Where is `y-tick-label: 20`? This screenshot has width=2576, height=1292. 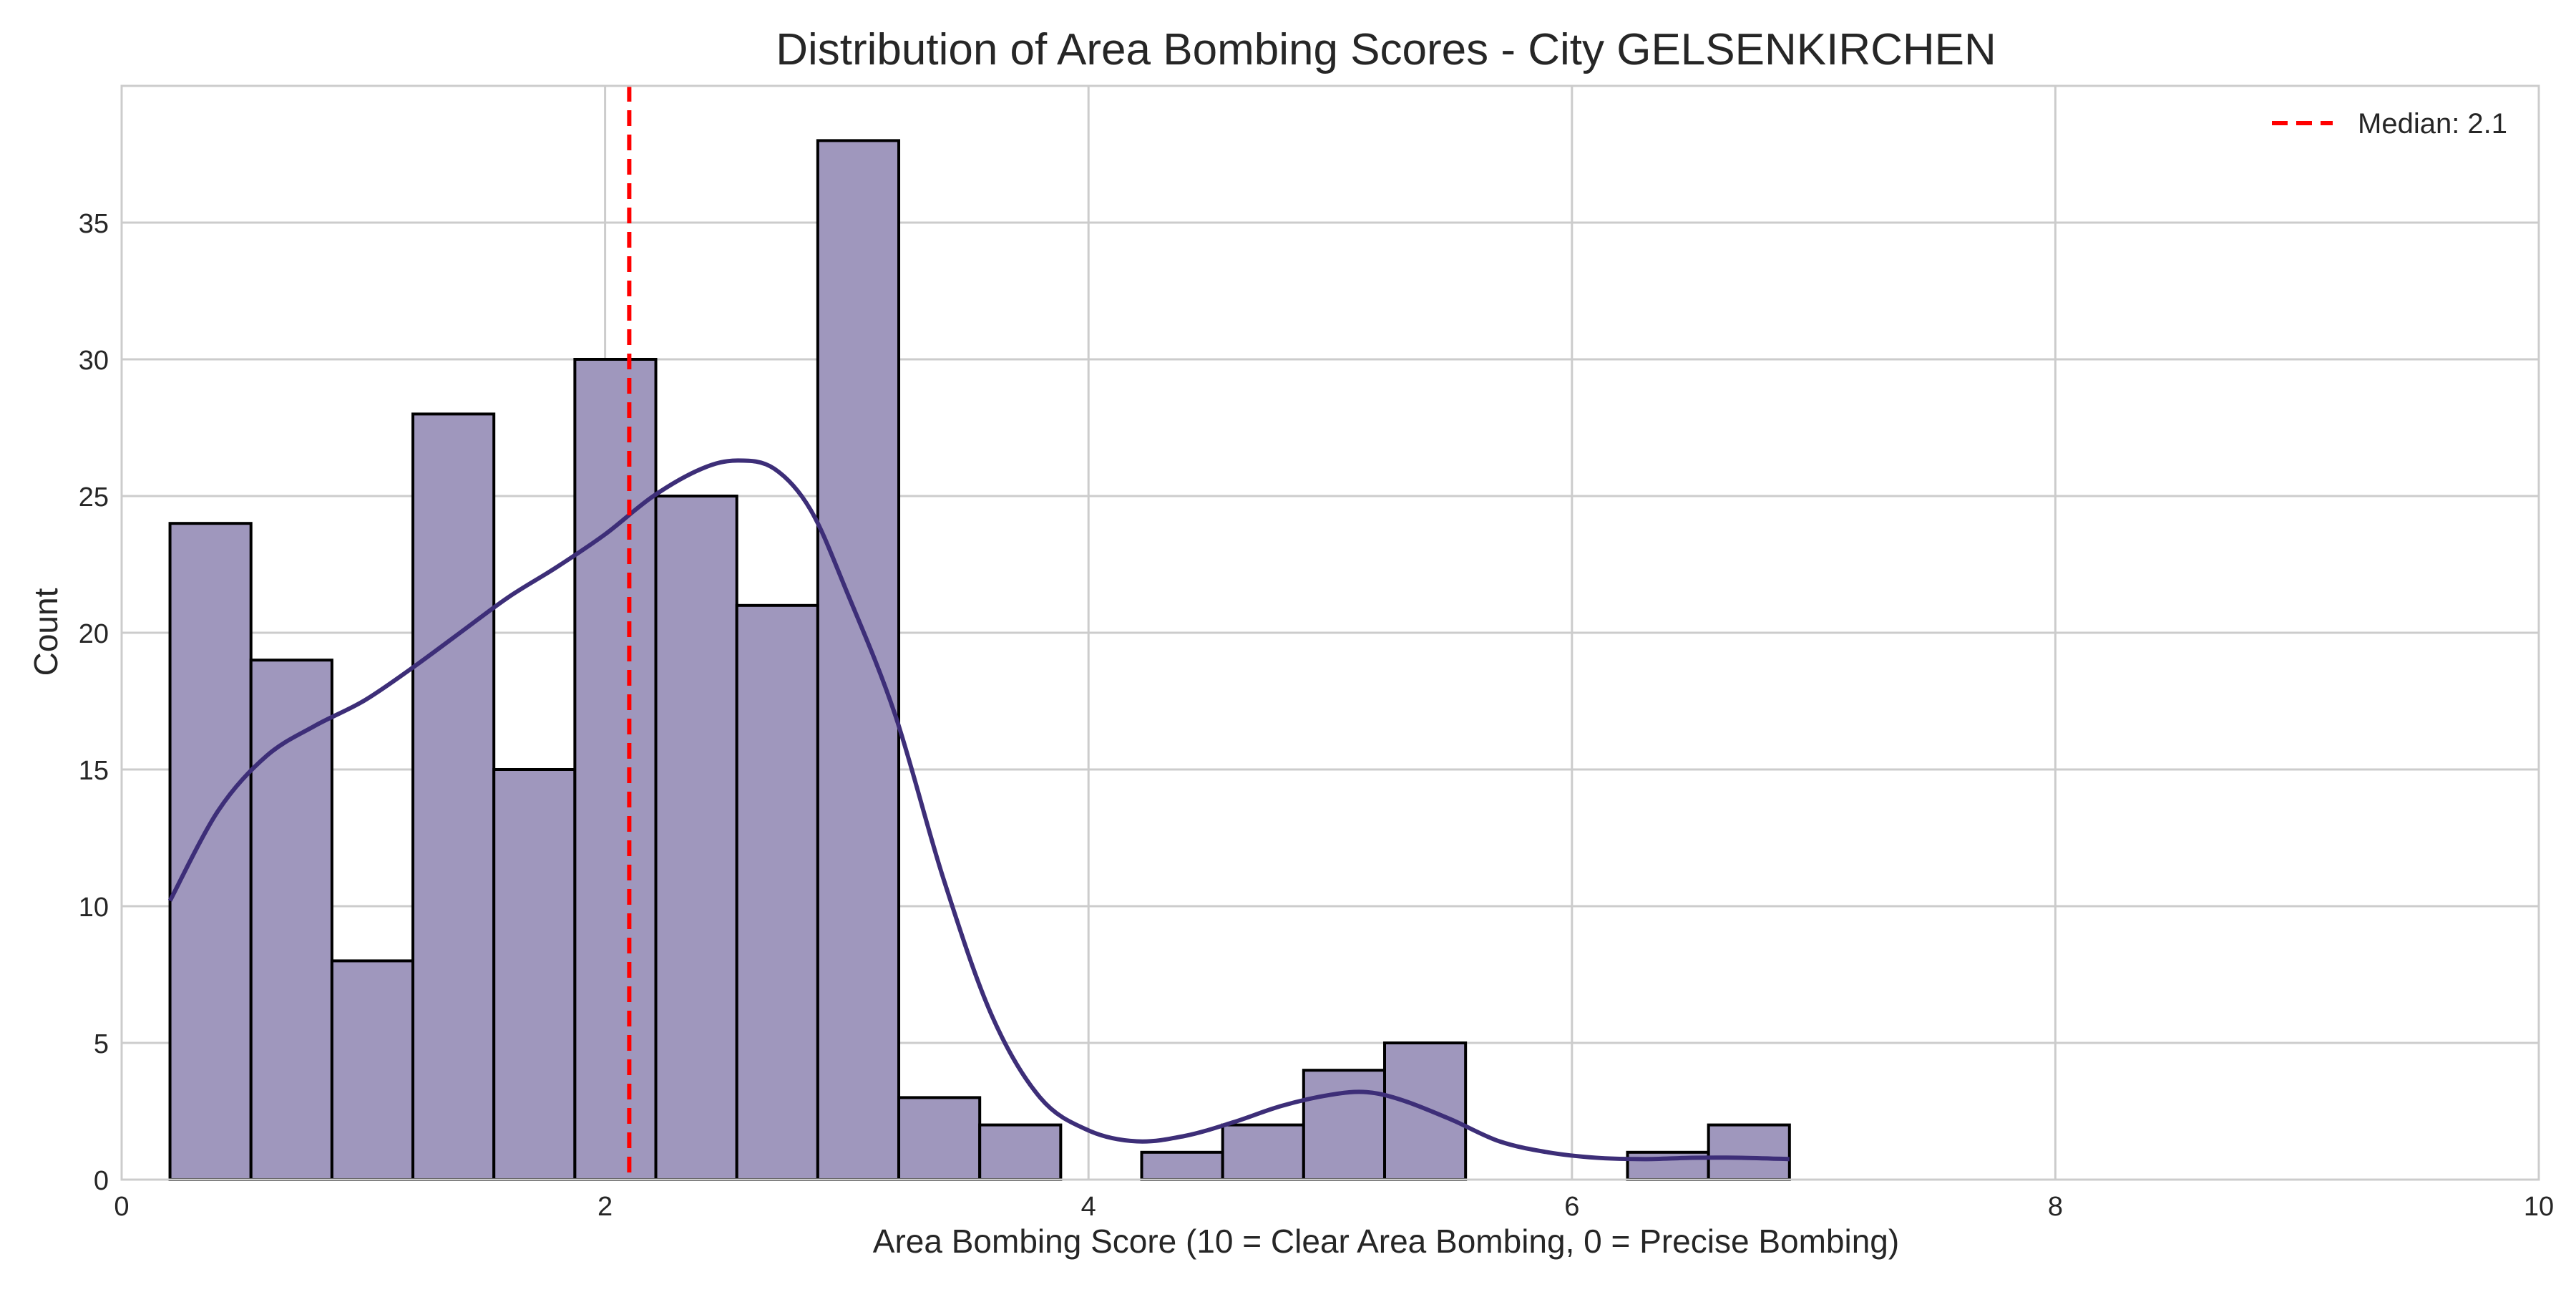
y-tick-label: 20 is located at coordinates (94, 634).